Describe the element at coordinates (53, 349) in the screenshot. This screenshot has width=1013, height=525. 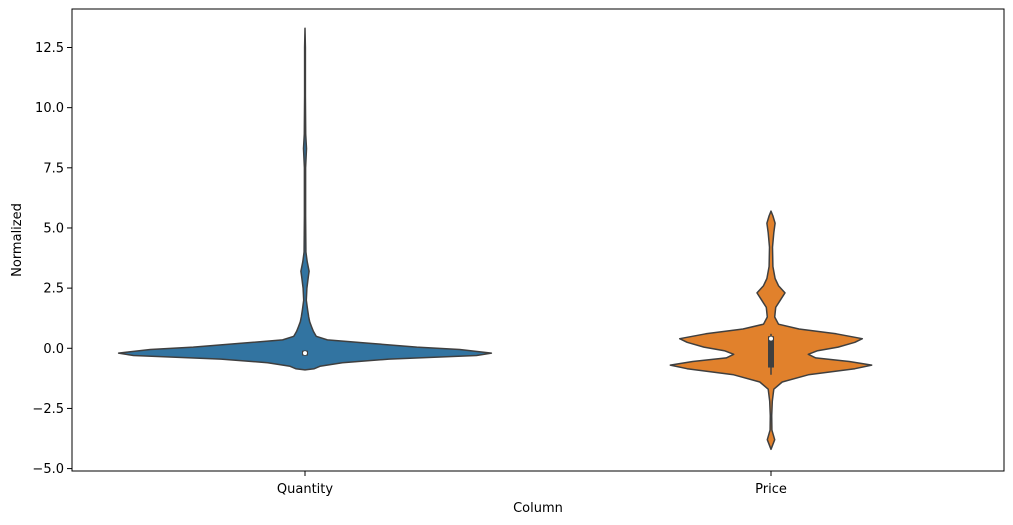
I see `y-tick-label: 0.0` at that location.